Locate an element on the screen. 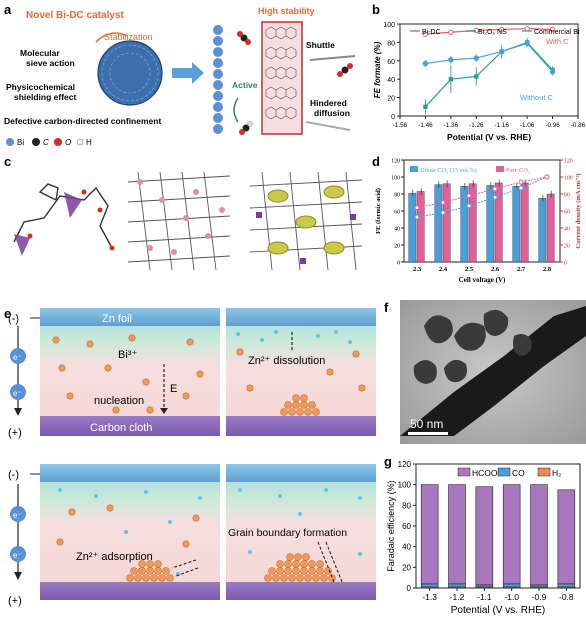  legend-h: H is located at coordinates (89, 142).